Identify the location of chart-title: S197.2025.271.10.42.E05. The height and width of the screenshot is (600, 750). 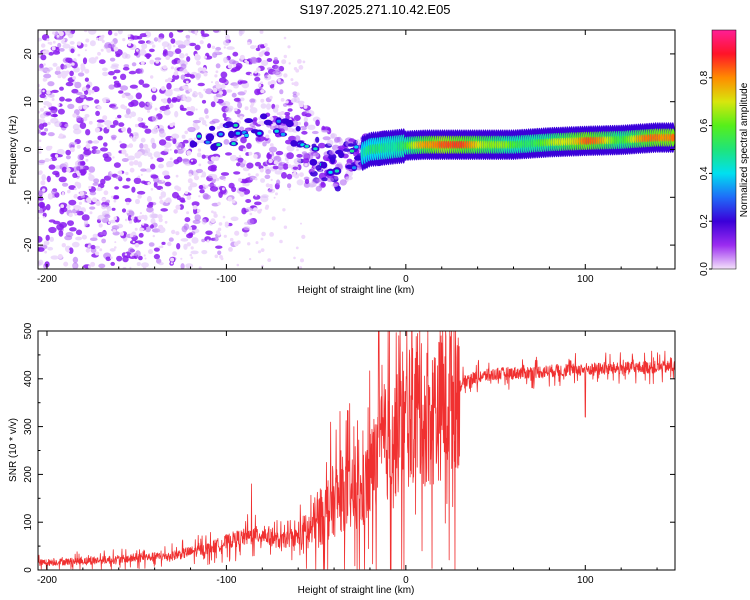
(374, 9).